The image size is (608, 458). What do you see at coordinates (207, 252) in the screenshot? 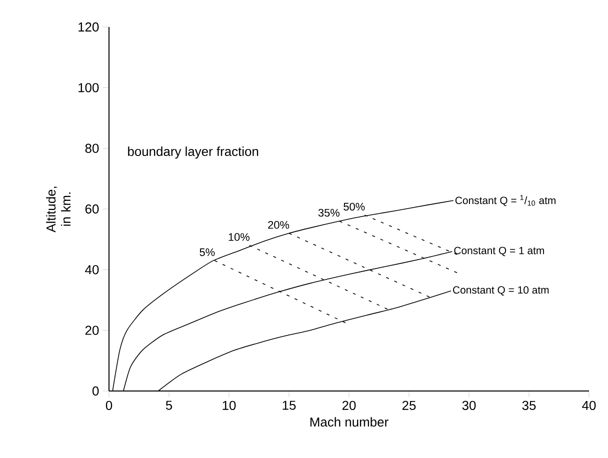
I see `annotation: 5%` at bounding box center [207, 252].